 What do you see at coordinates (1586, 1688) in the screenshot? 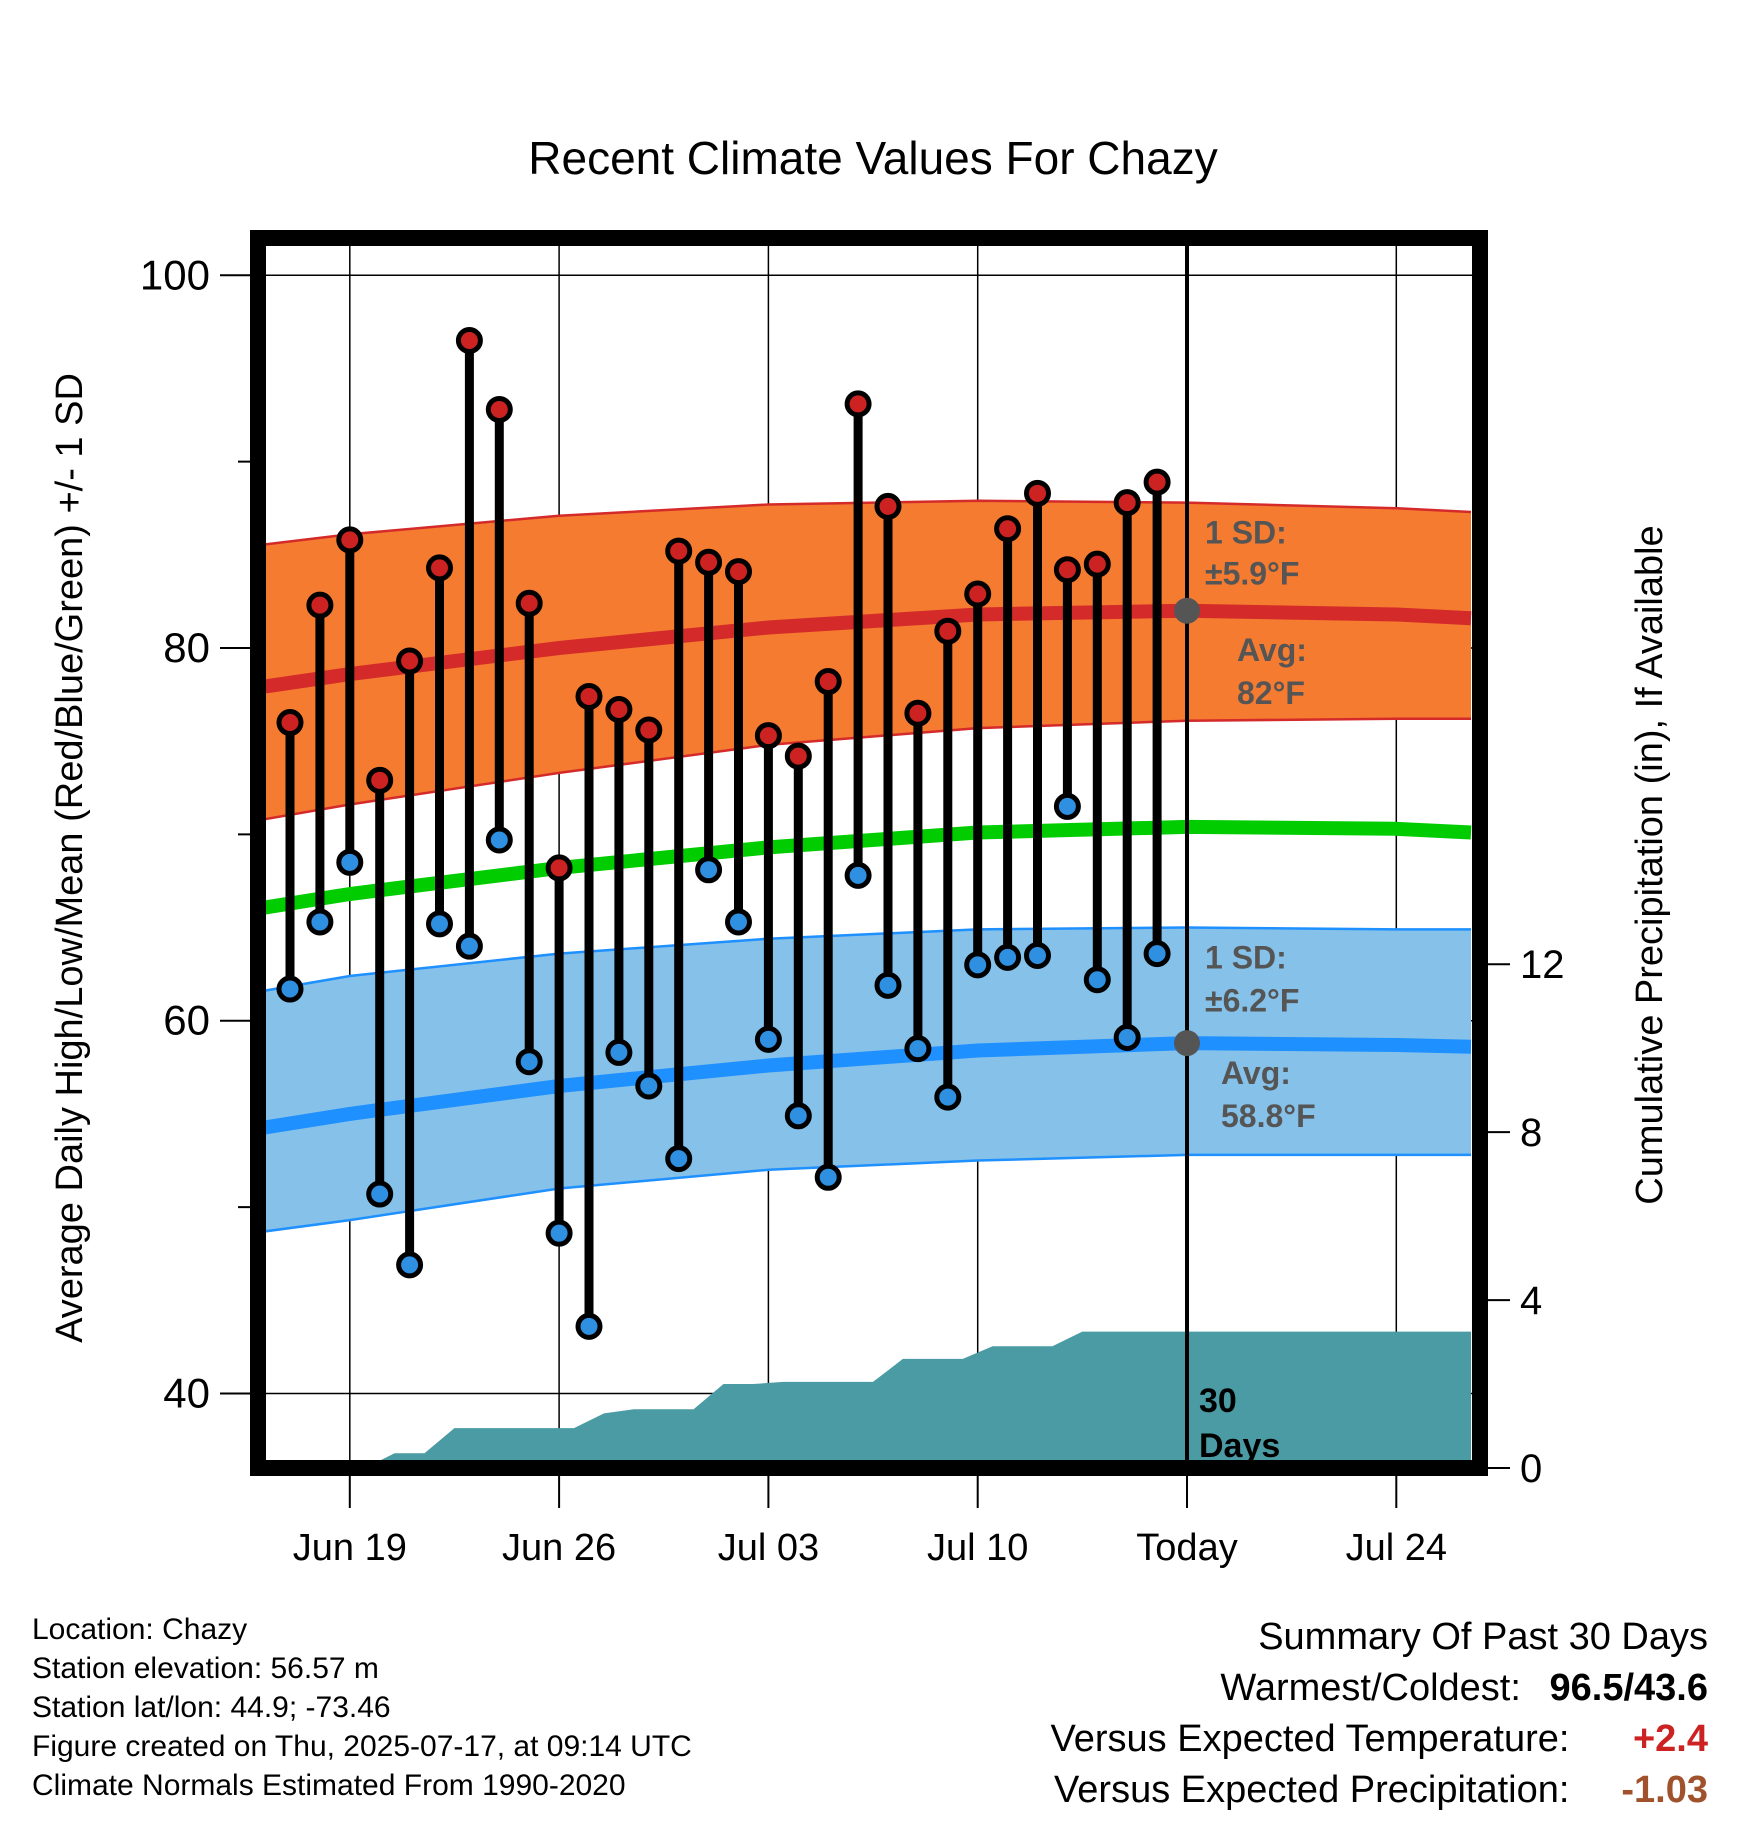
I see `warmest-value: 96.5` at bounding box center [1586, 1688].